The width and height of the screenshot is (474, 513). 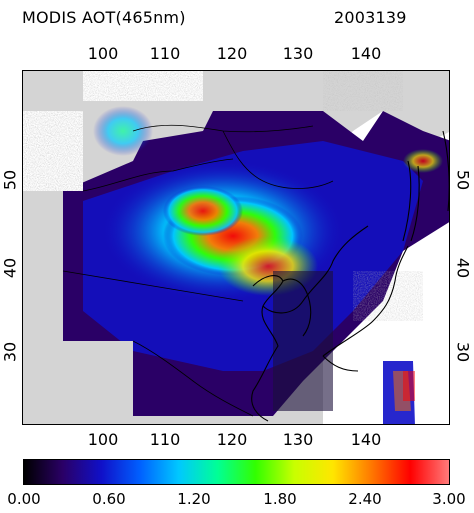 What do you see at coordinates (370, 17) in the screenshot?
I see `date-label: 2003139` at bounding box center [370, 17].